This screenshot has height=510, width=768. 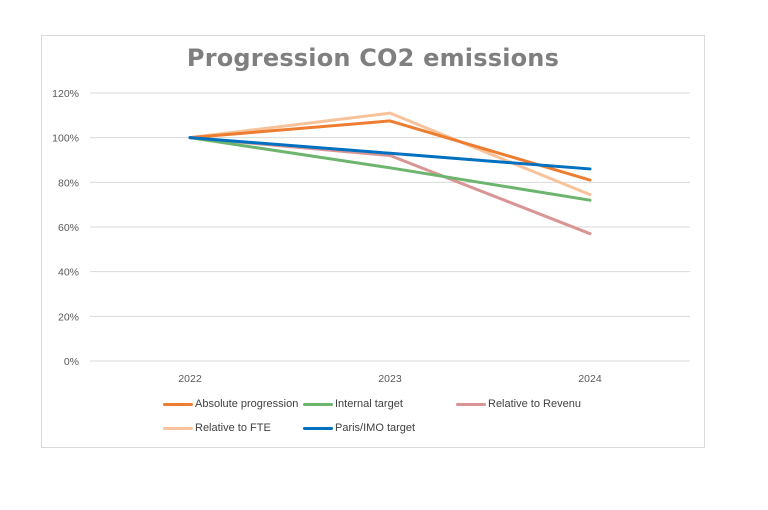 I want to click on legend-item-absolute-progression: Absolute progression, so click(x=230, y=404).